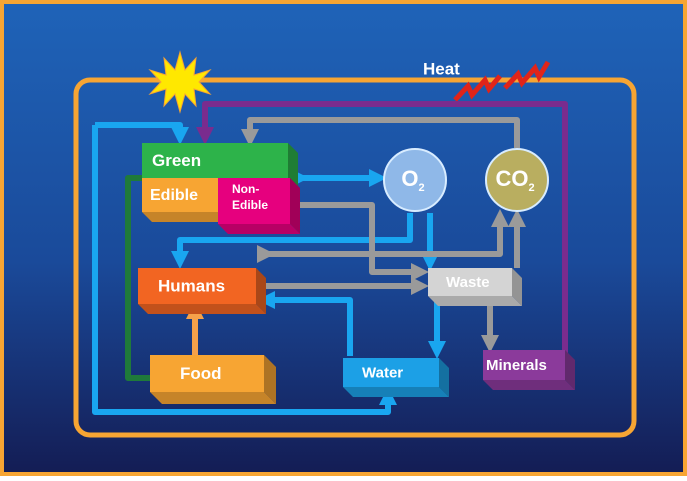 This screenshot has width=687, height=481. I want to click on heat-label: Heat, so click(441, 68).